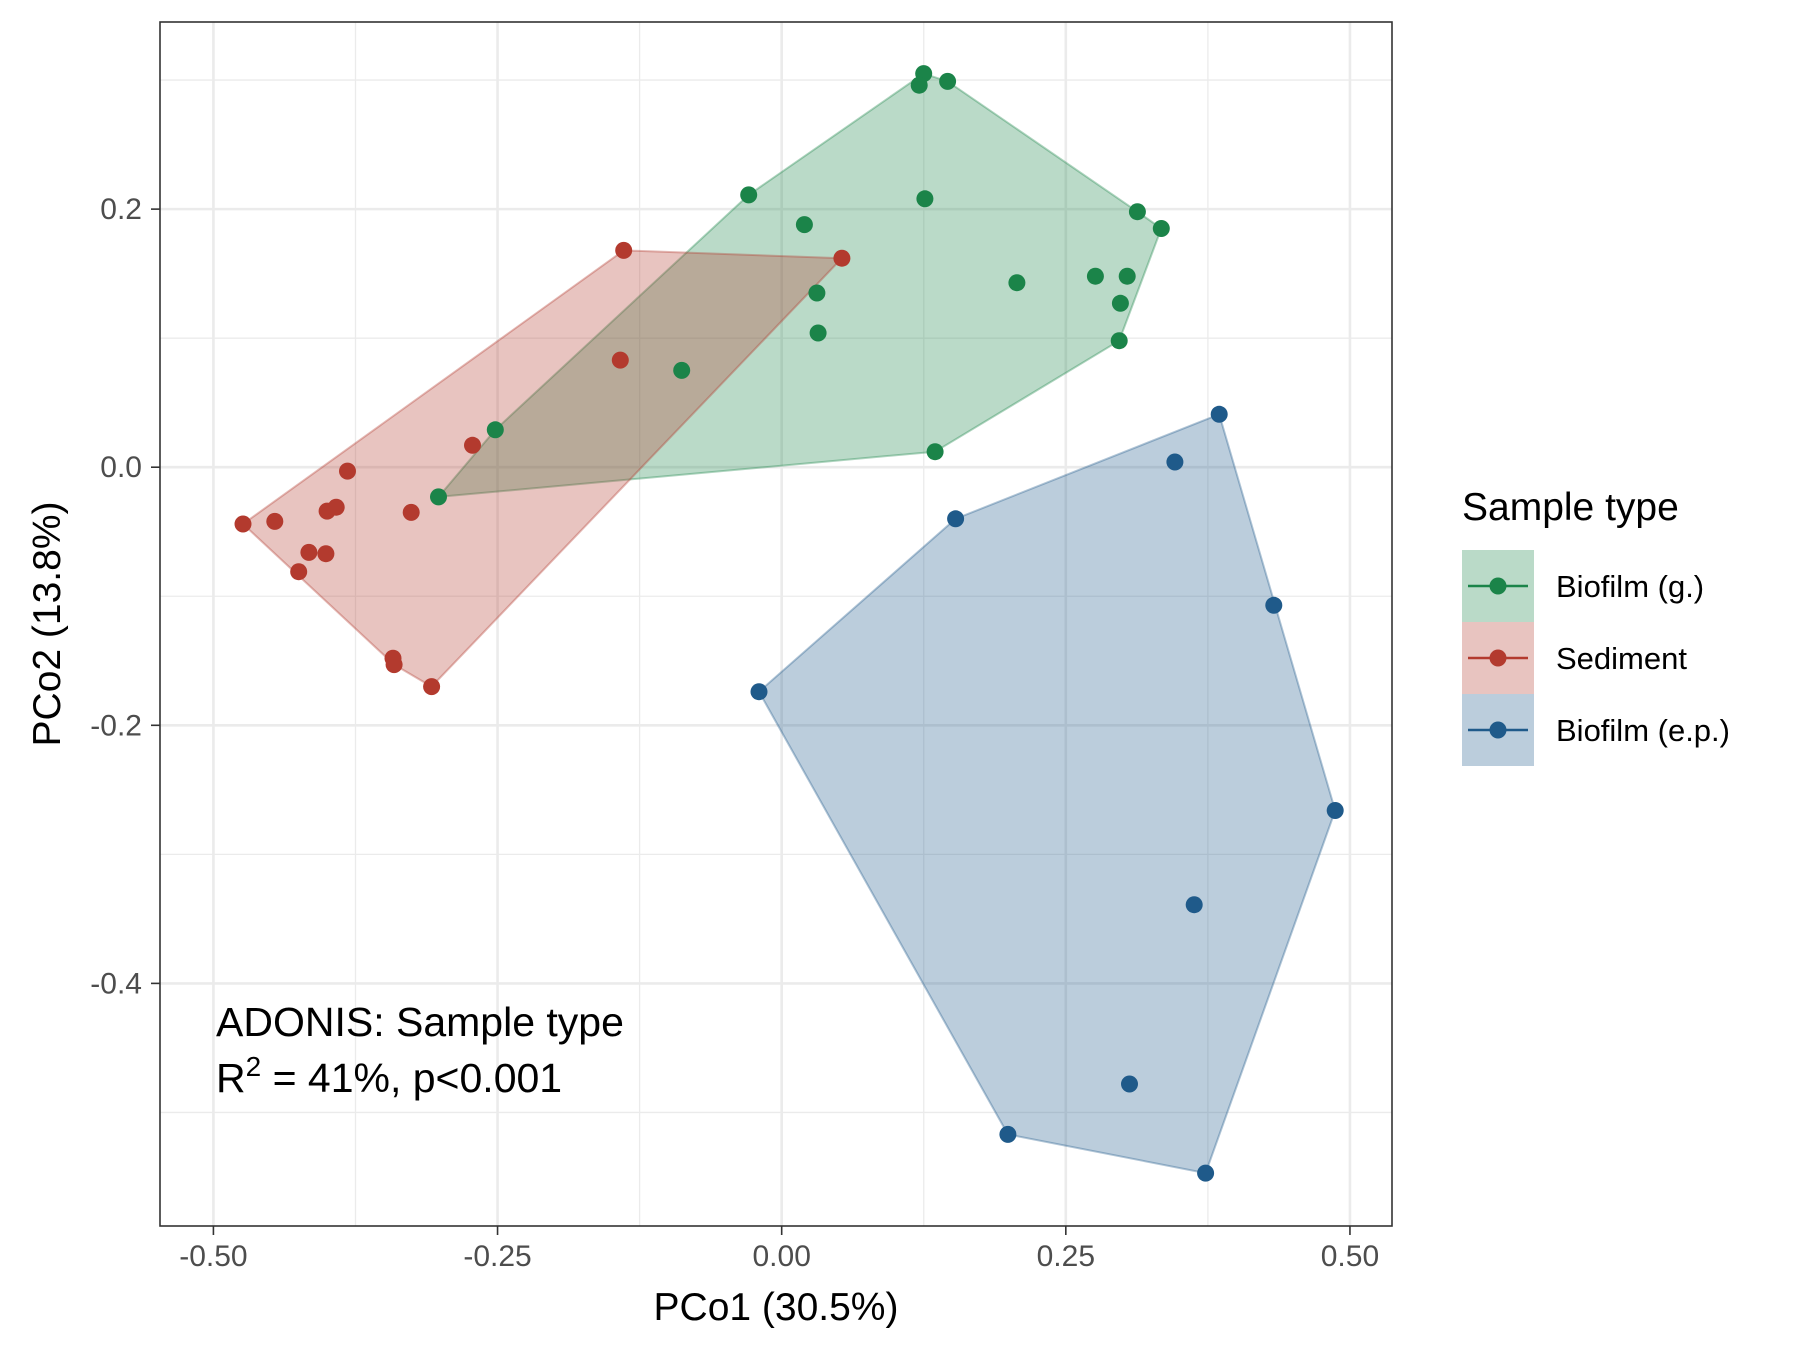 The image size is (1800, 1350). I want to click on legend-item-biofilm-g: Biofilm (g.), so click(1583, 586).